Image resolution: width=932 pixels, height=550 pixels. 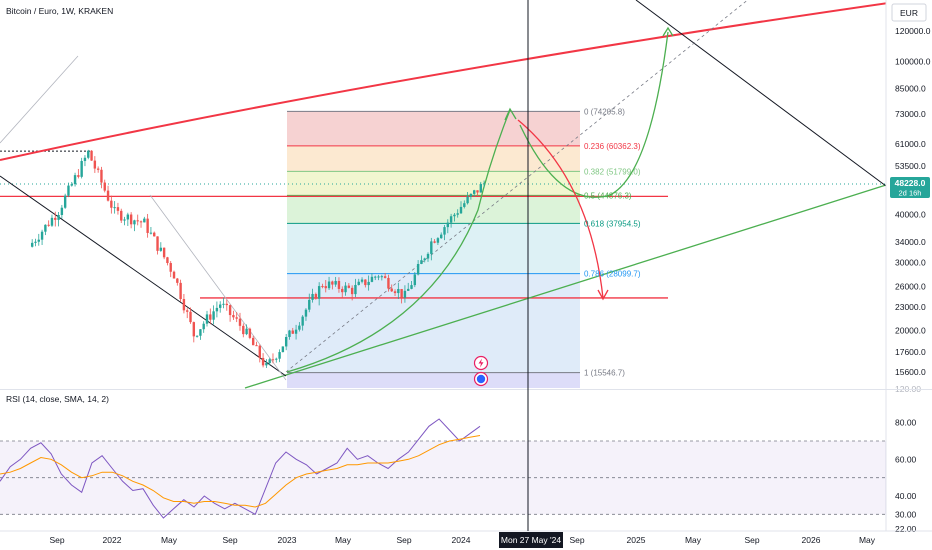 What do you see at coordinates (913, 61) in the screenshot?
I see `price-tick: 100000.0` at bounding box center [913, 61].